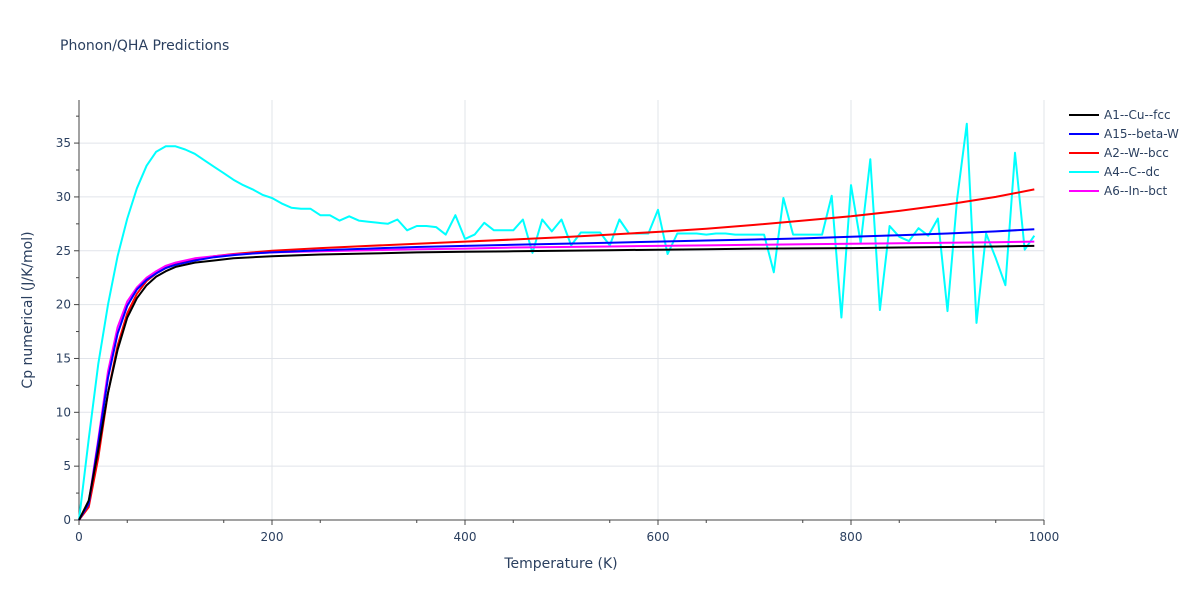  Describe the element at coordinates (1136, 191) in the screenshot. I see `legend-label: A6--In--bct` at that location.